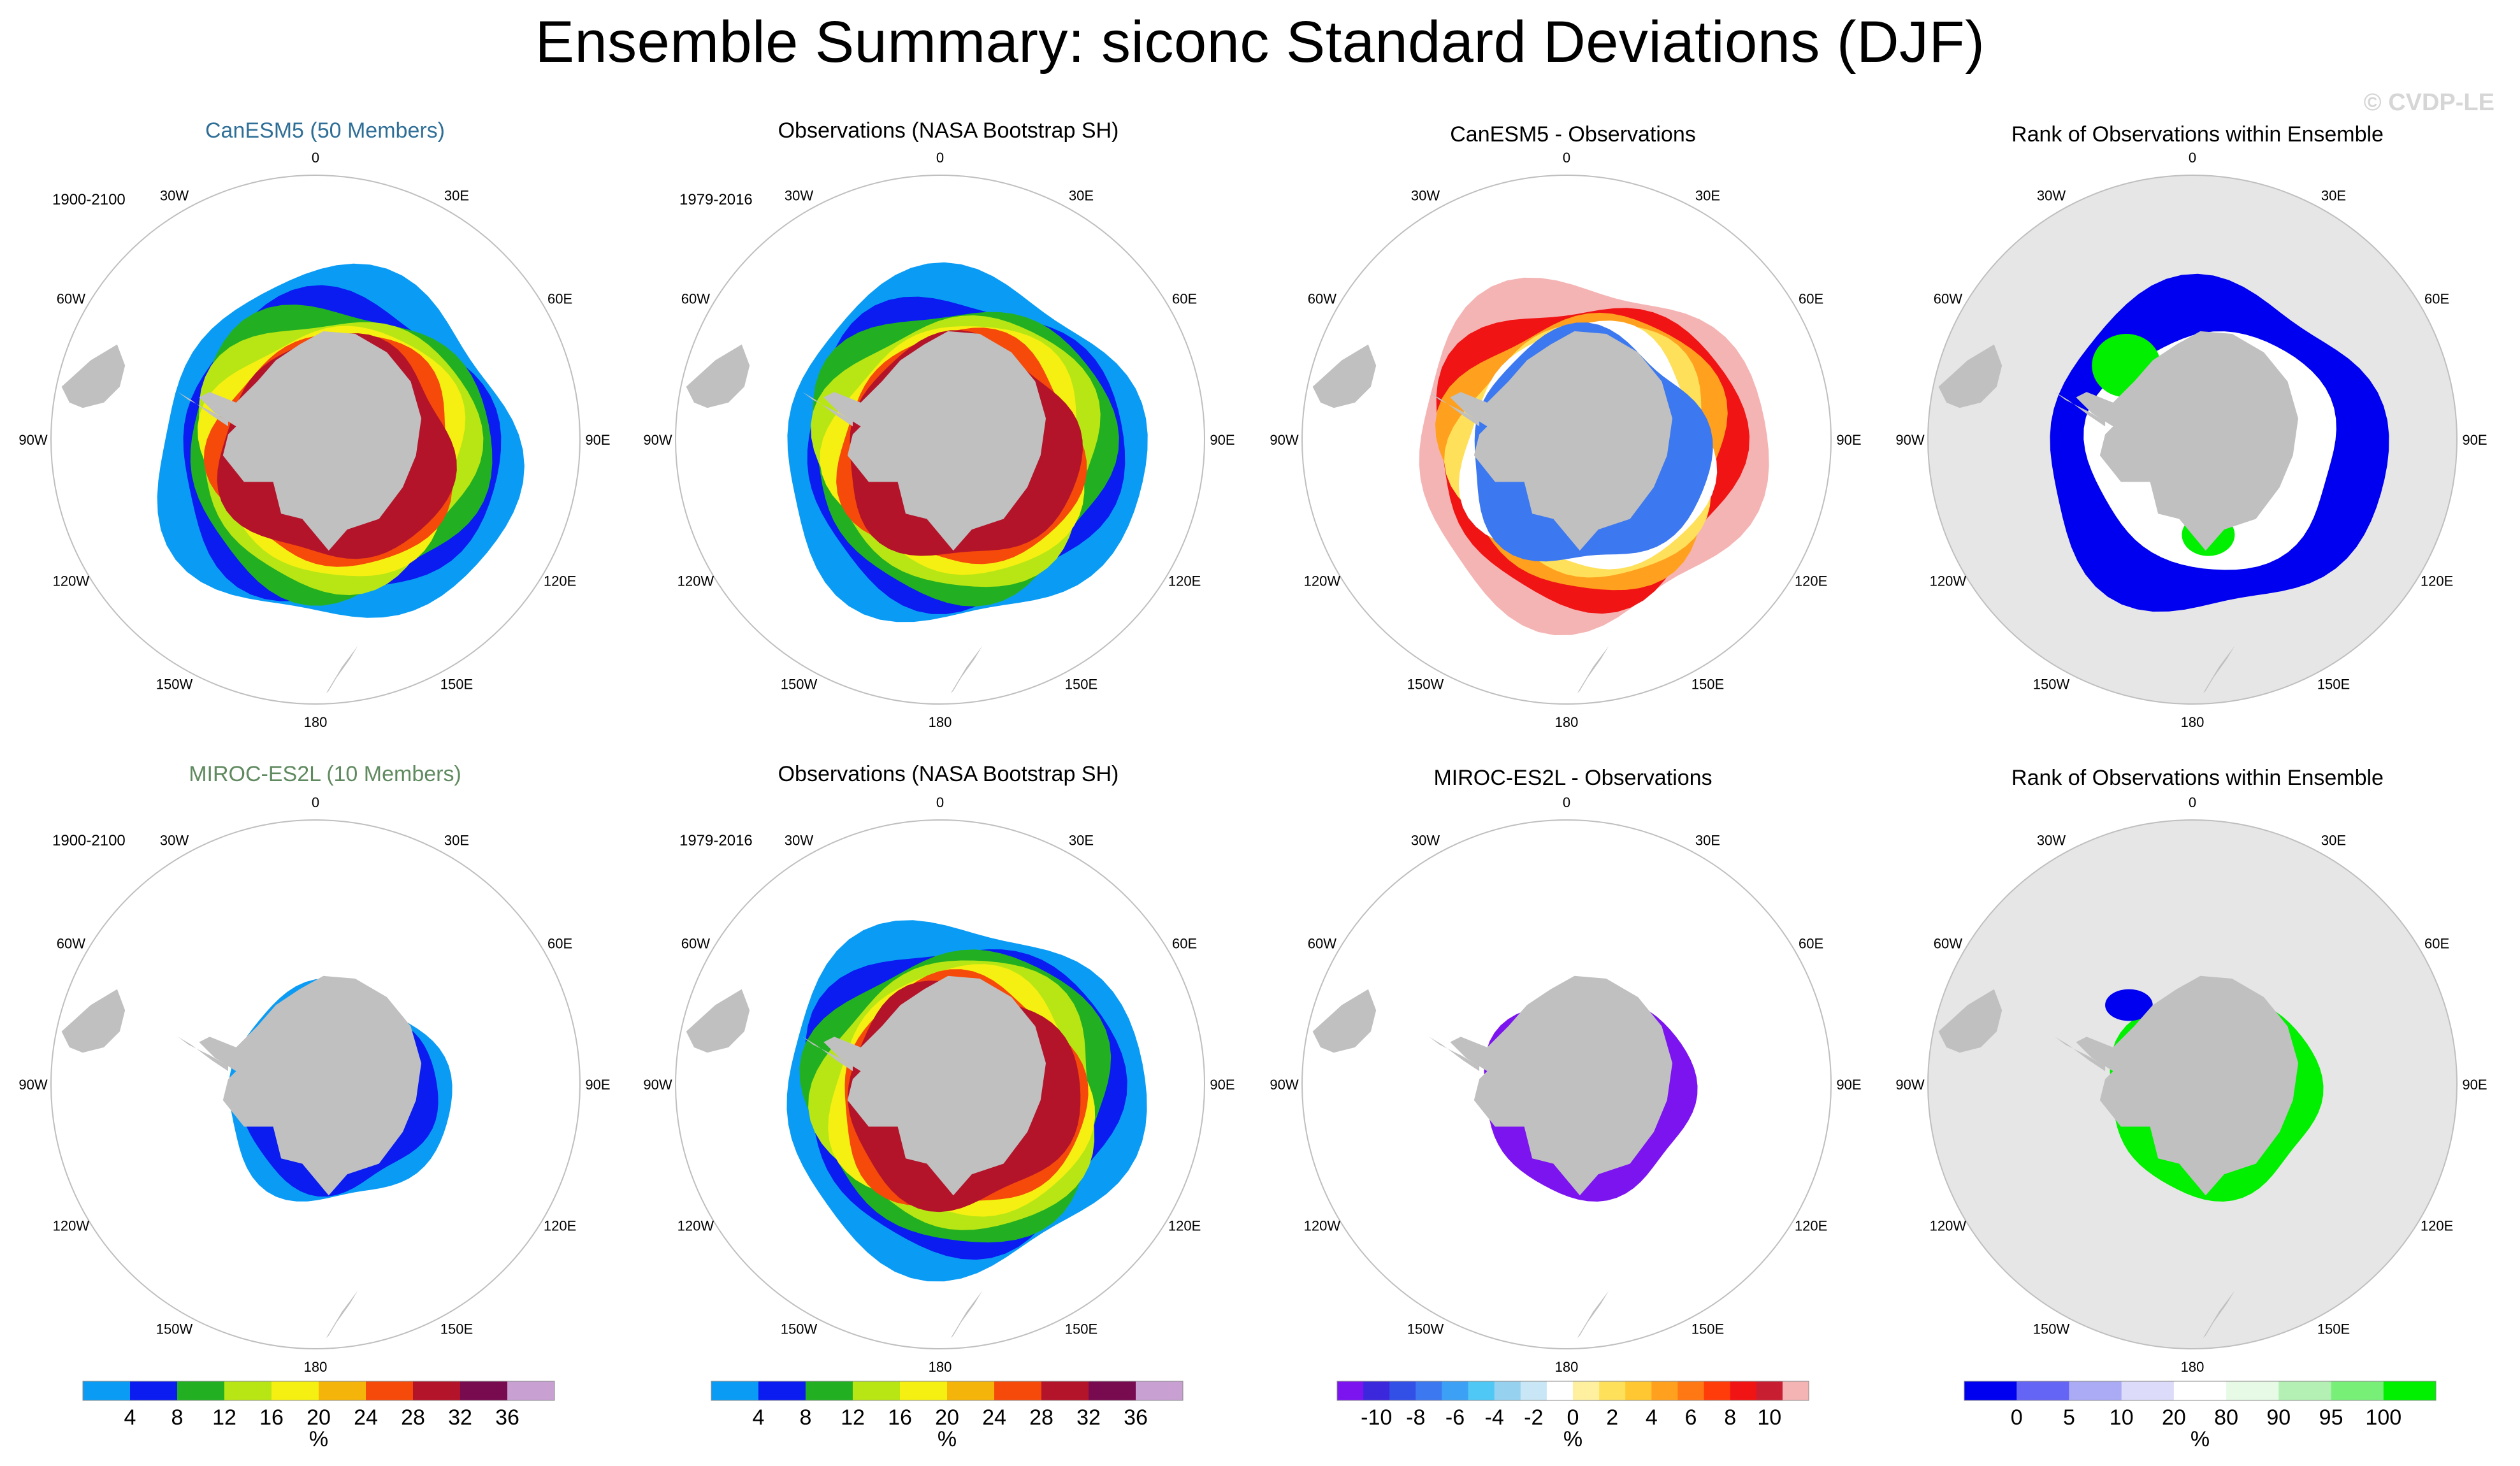 Image resolution: width=2520 pixels, height=1466 pixels. I want to click on rank-patch, so click(2129, 1005).